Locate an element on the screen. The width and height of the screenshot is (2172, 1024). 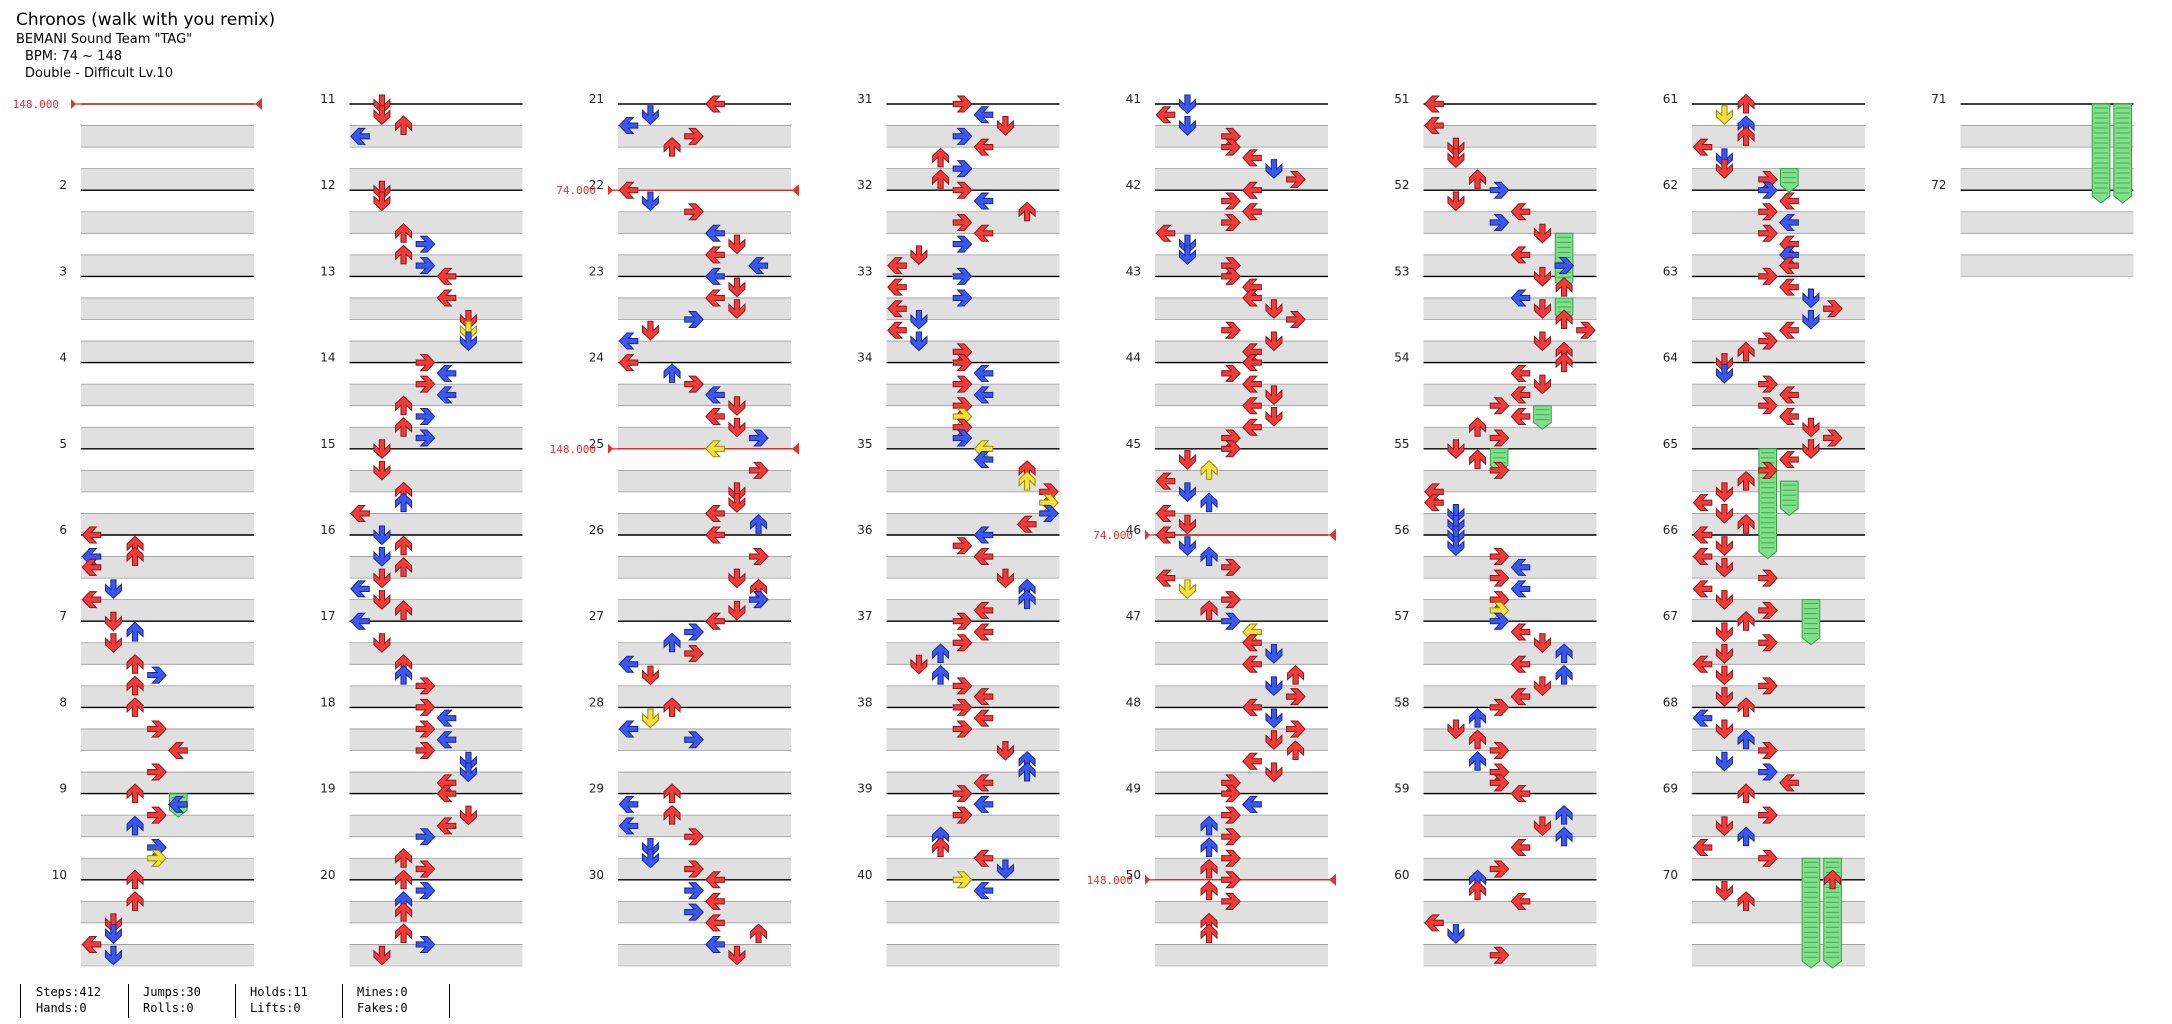
stat-rolls: Rolls:0 is located at coordinates (168, 1008).